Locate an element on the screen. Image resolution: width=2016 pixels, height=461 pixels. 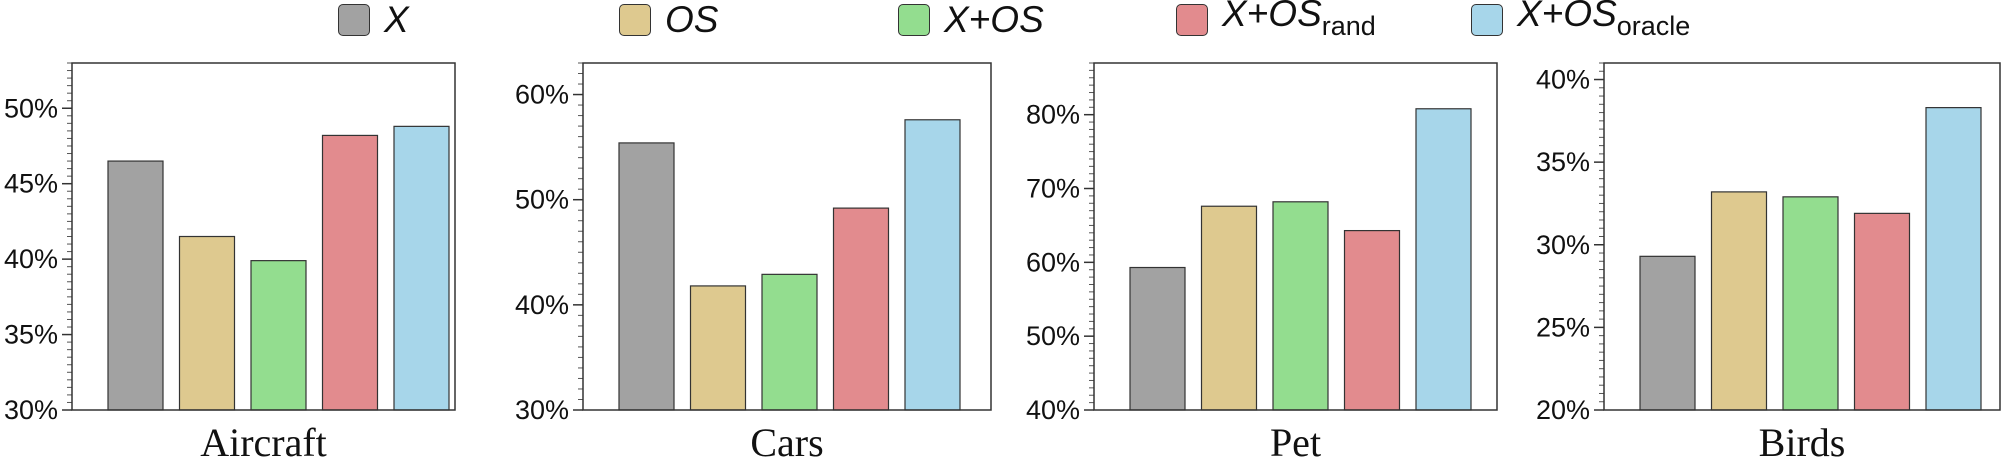
legend: X OS X+OS X+OSrand X+OSoracle is located at coordinates (1008, 30).